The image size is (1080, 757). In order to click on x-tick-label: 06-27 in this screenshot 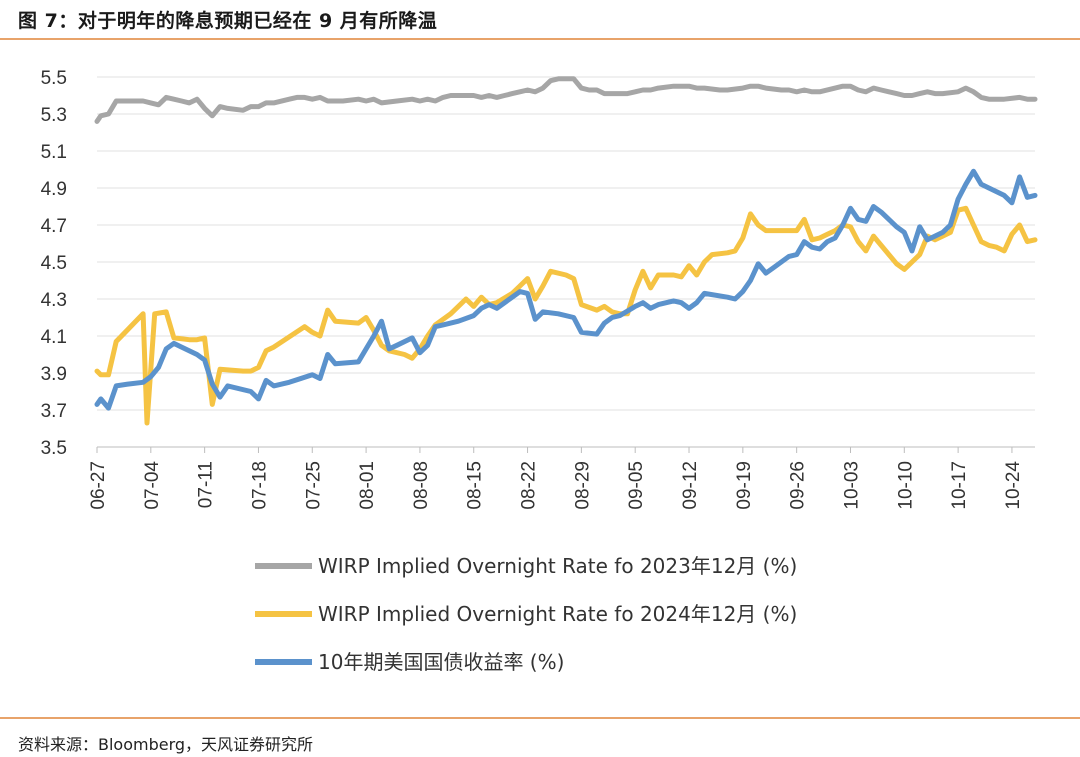, I will do `click(98, 485)`.